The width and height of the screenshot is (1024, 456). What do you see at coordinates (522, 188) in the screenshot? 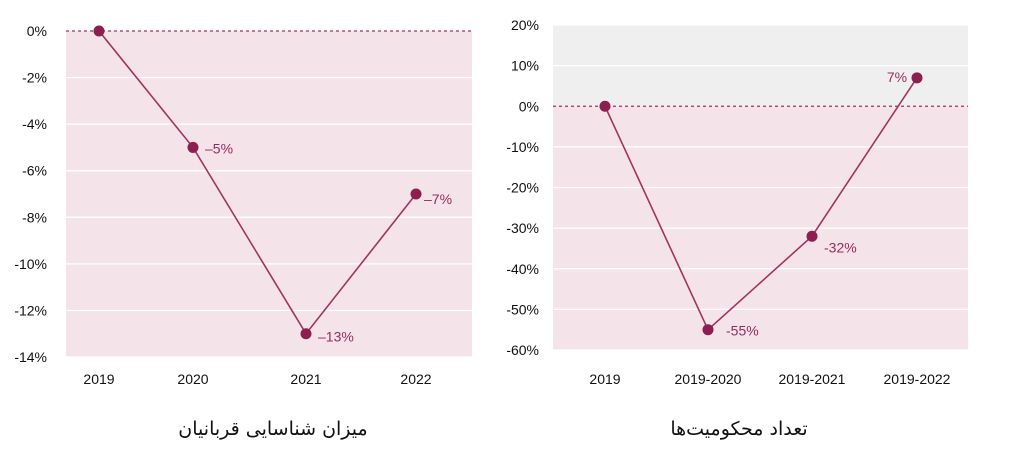
I see `y-tick-label: -20%` at bounding box center [522, 188].